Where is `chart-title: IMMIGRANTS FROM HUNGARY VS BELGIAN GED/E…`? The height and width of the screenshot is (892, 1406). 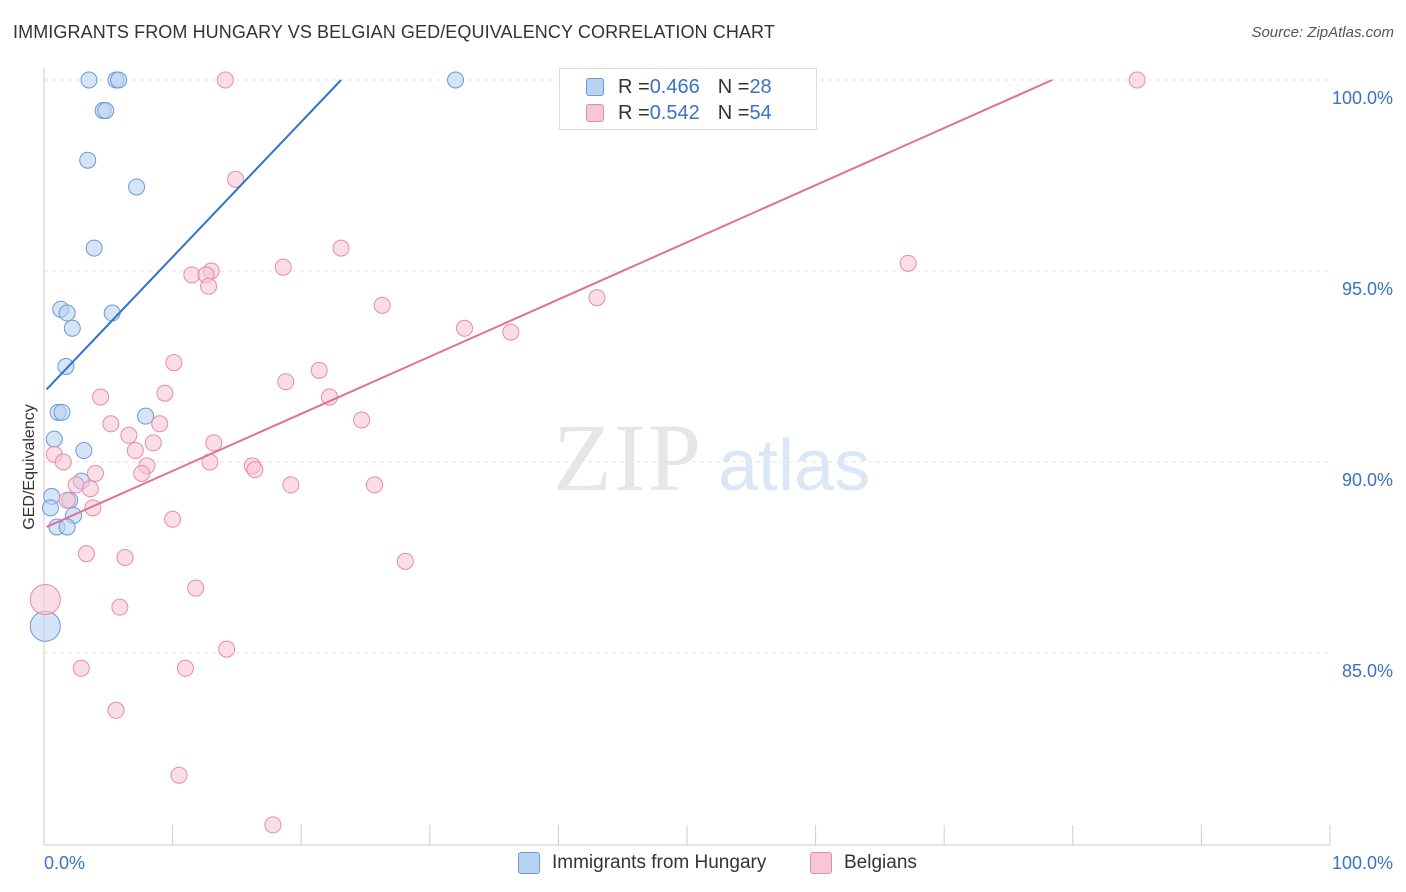 chart-title: IMMIGRANTS FROM HUNGARY VS BELGIAN GED/E… is located at coordinates (394, 32).